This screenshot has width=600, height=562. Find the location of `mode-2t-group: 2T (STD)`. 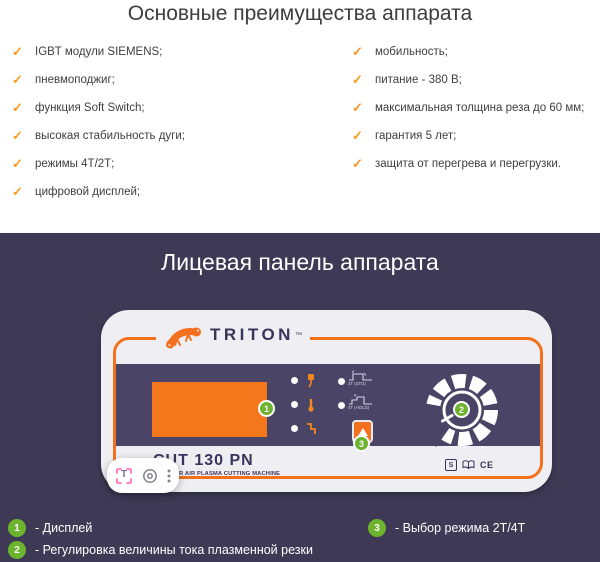

mode-2t-group: 2T (STD) is located at coordinates (361, 379).